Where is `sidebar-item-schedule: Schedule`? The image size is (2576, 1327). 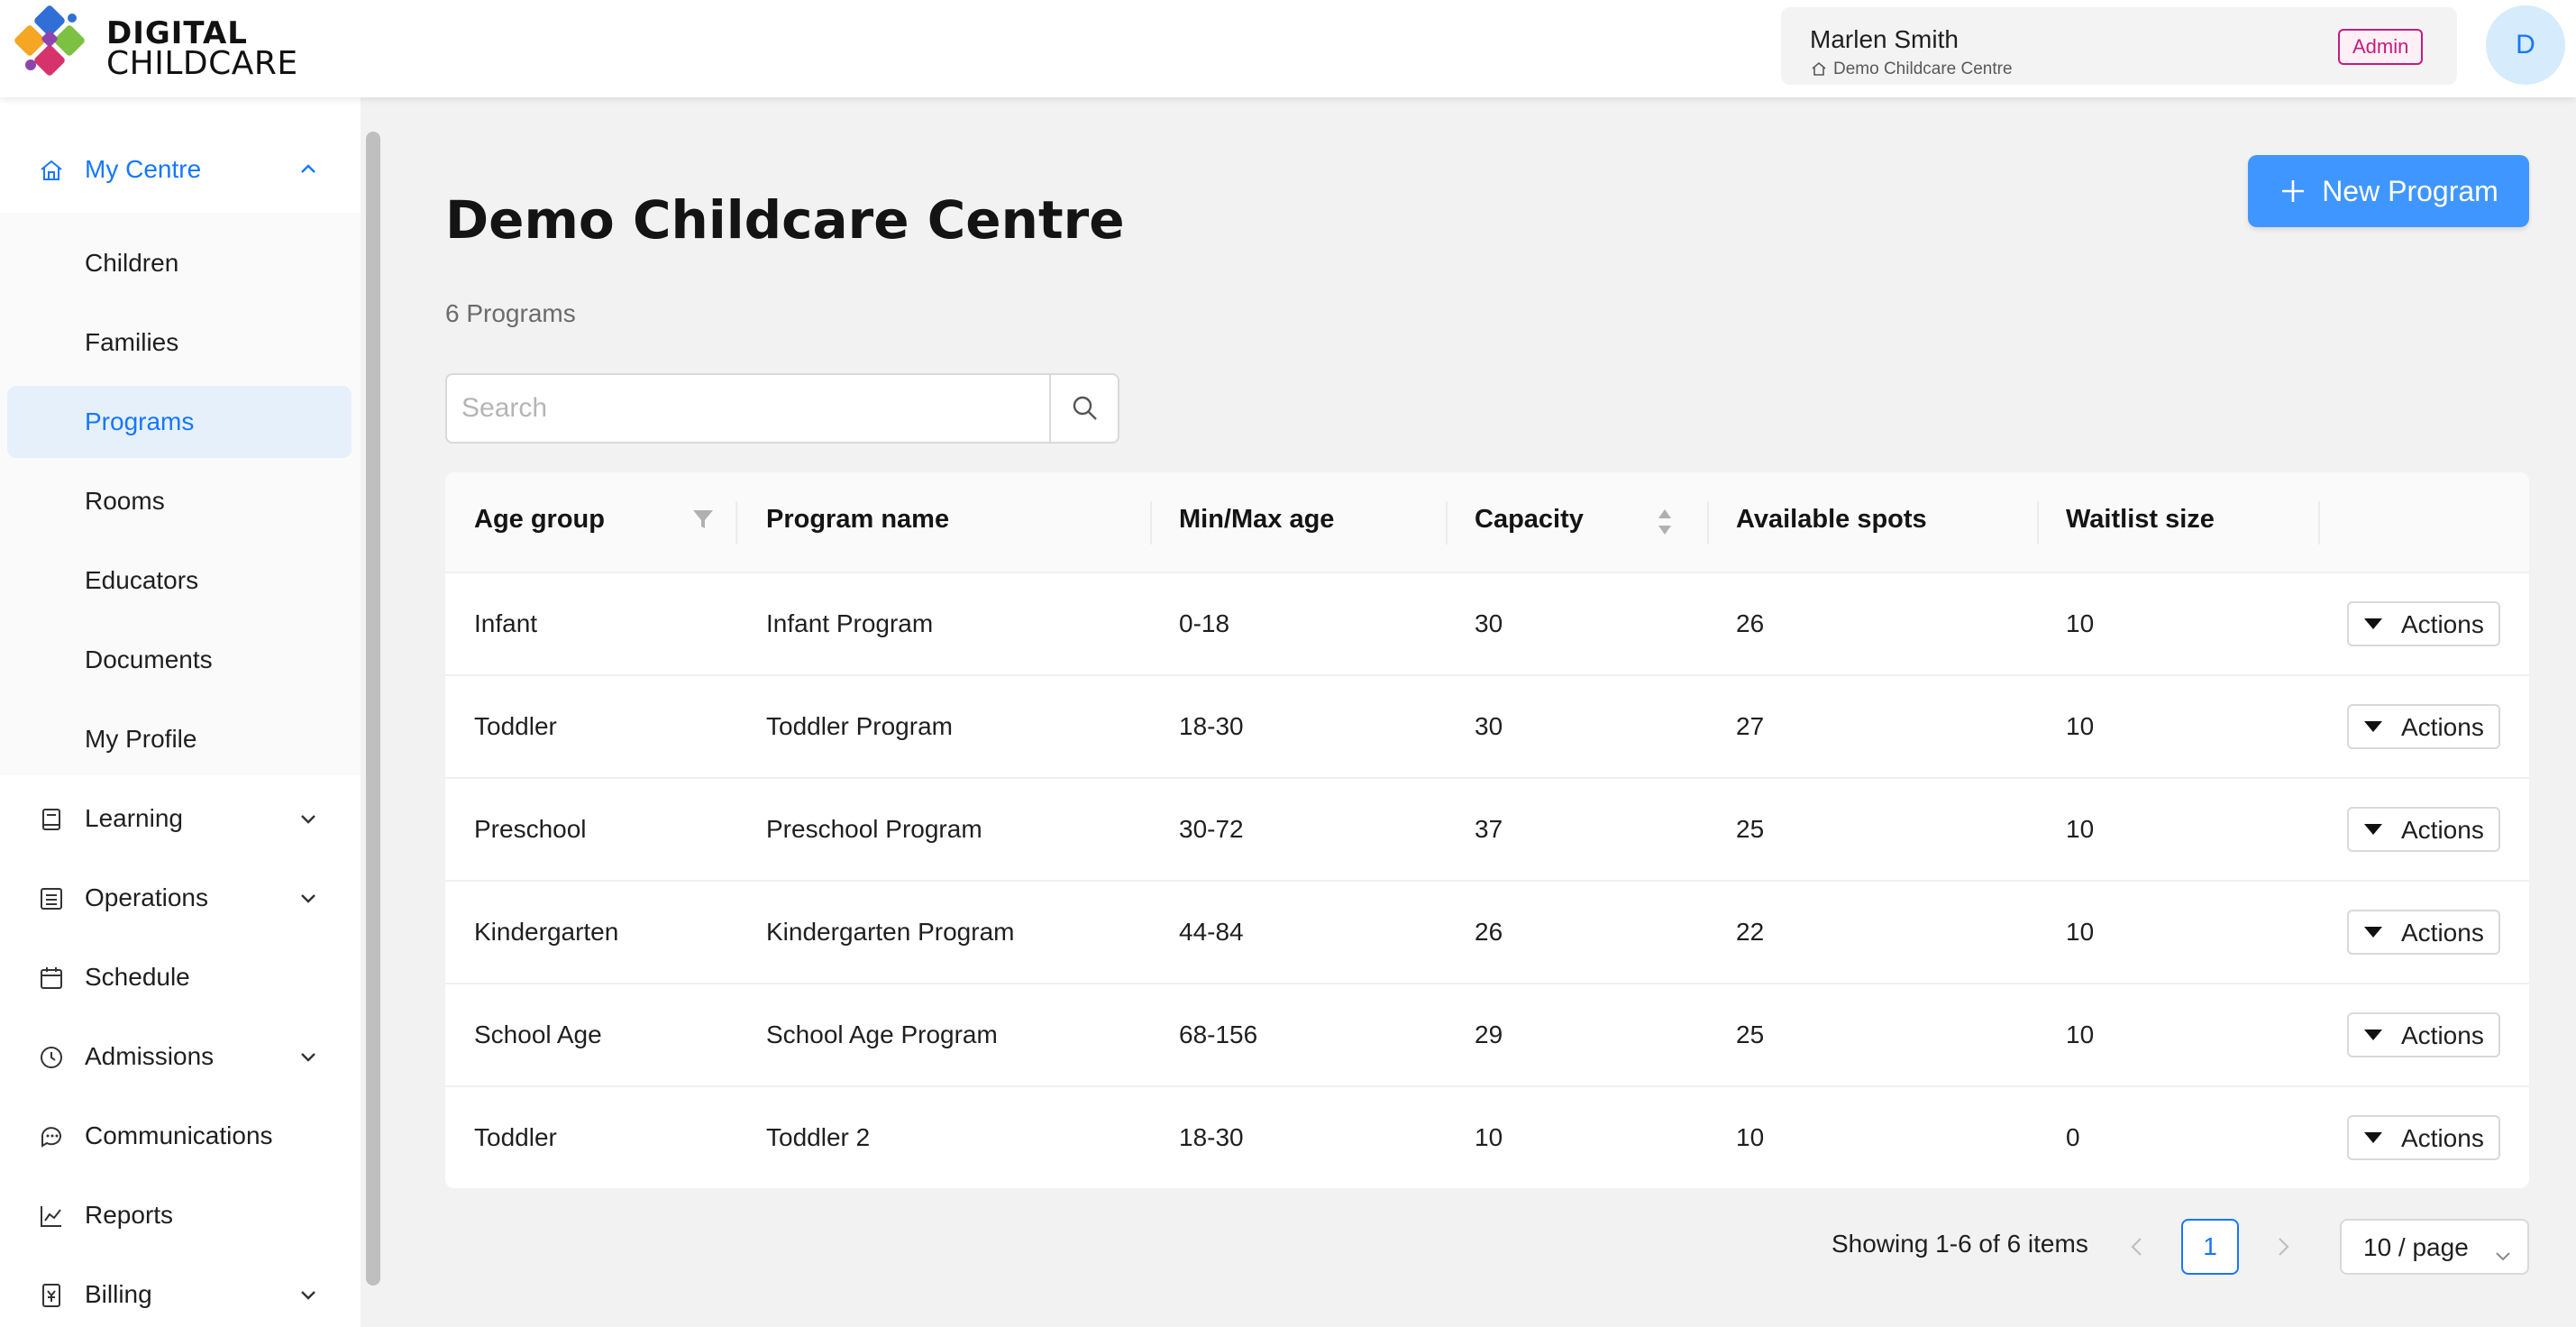 sidebar-item-schedule: Schedule is located at coordinates (180, 977).